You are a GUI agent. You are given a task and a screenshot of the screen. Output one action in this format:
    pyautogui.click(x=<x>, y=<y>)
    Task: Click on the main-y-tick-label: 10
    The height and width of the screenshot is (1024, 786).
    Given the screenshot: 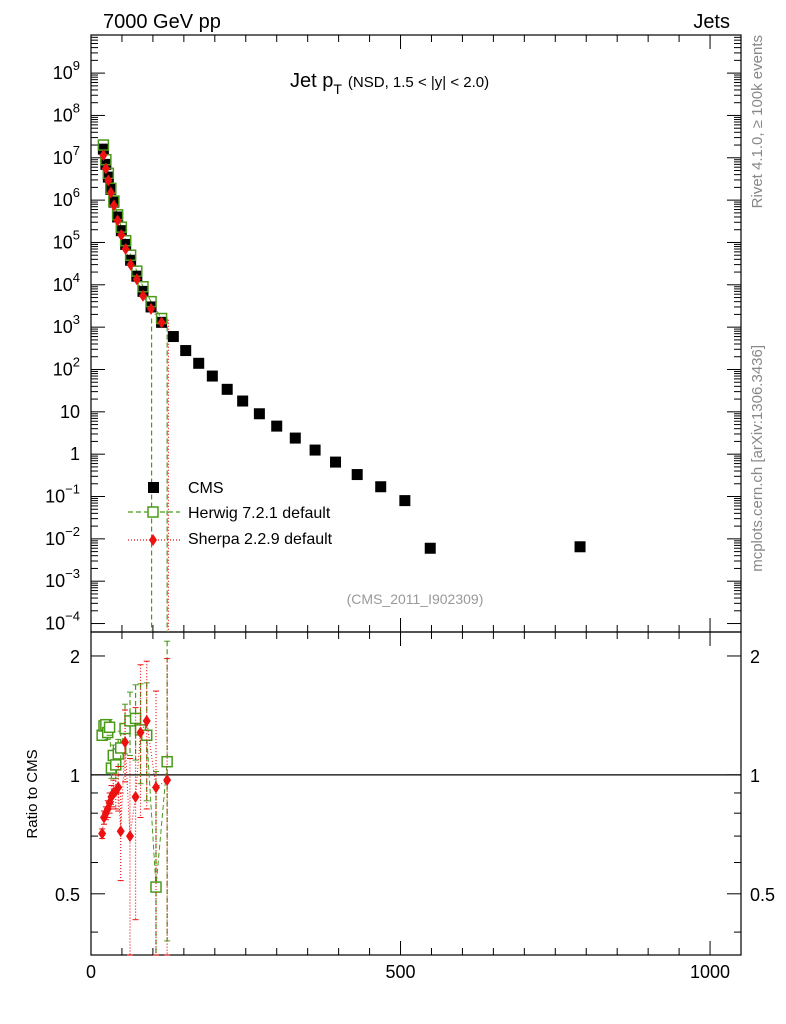 What is the action you would take?
    pyautogui.click(x=70, y=412)
    